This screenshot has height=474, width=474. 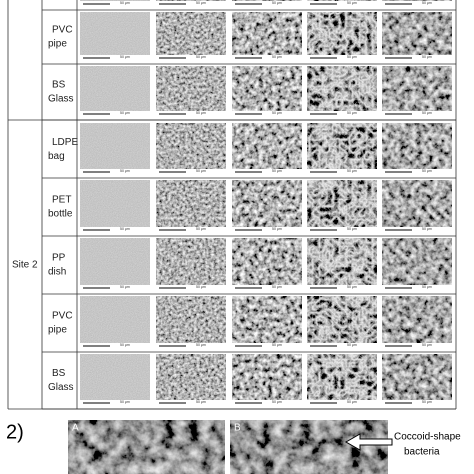 What do you see at coordinates (427, 437) in the screenshot?
I see `annotation-line: Coccoid-shape` at bounding box center [427, 437].